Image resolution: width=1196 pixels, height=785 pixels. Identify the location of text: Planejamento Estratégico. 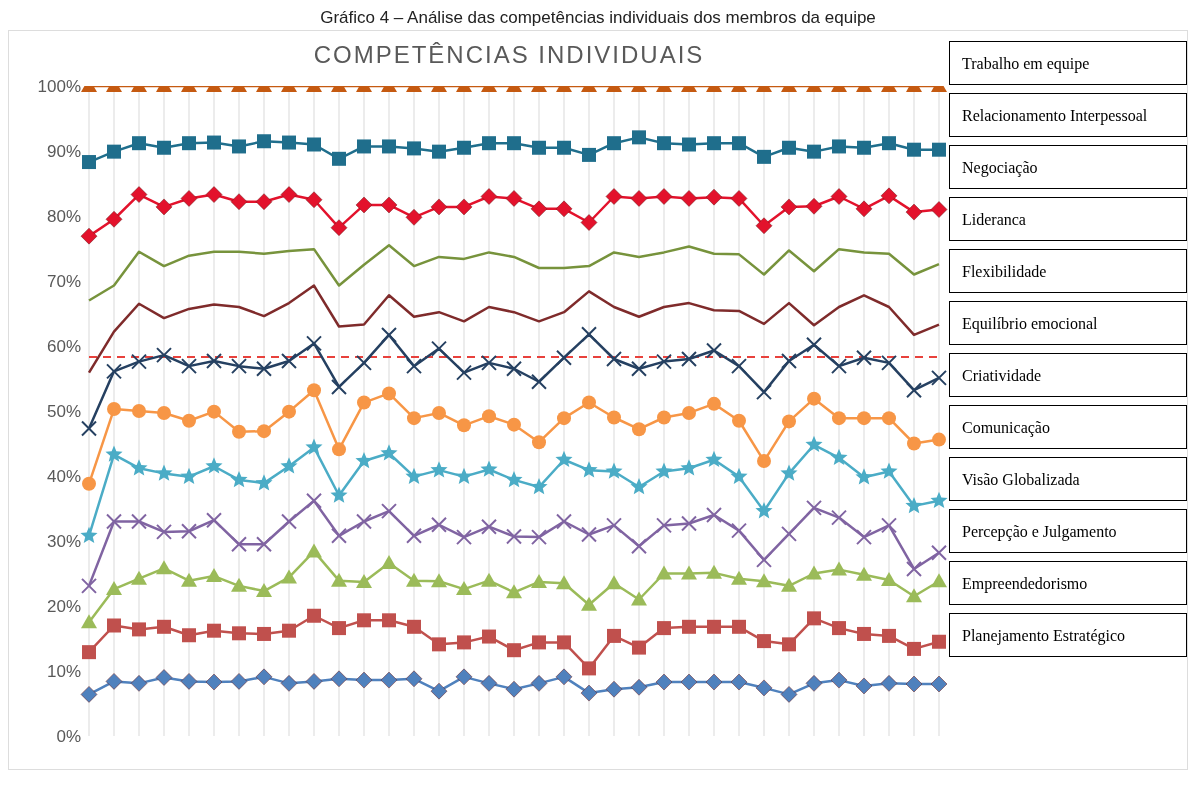
(1068, 635).